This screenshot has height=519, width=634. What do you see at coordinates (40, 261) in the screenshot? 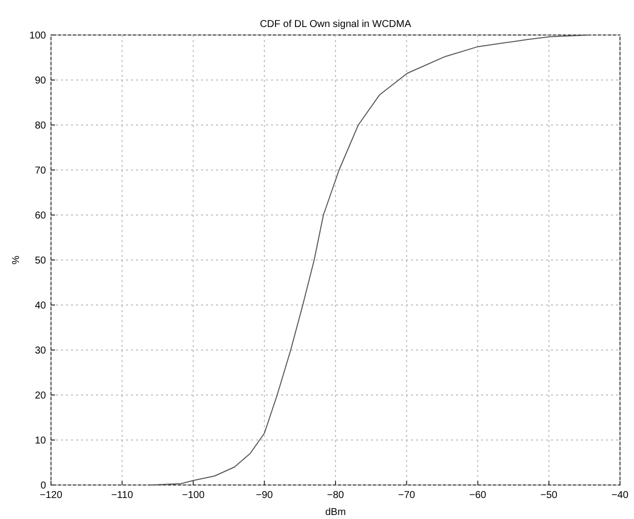
I see `y-tick-label: 50` at bounding box center [40, 261].